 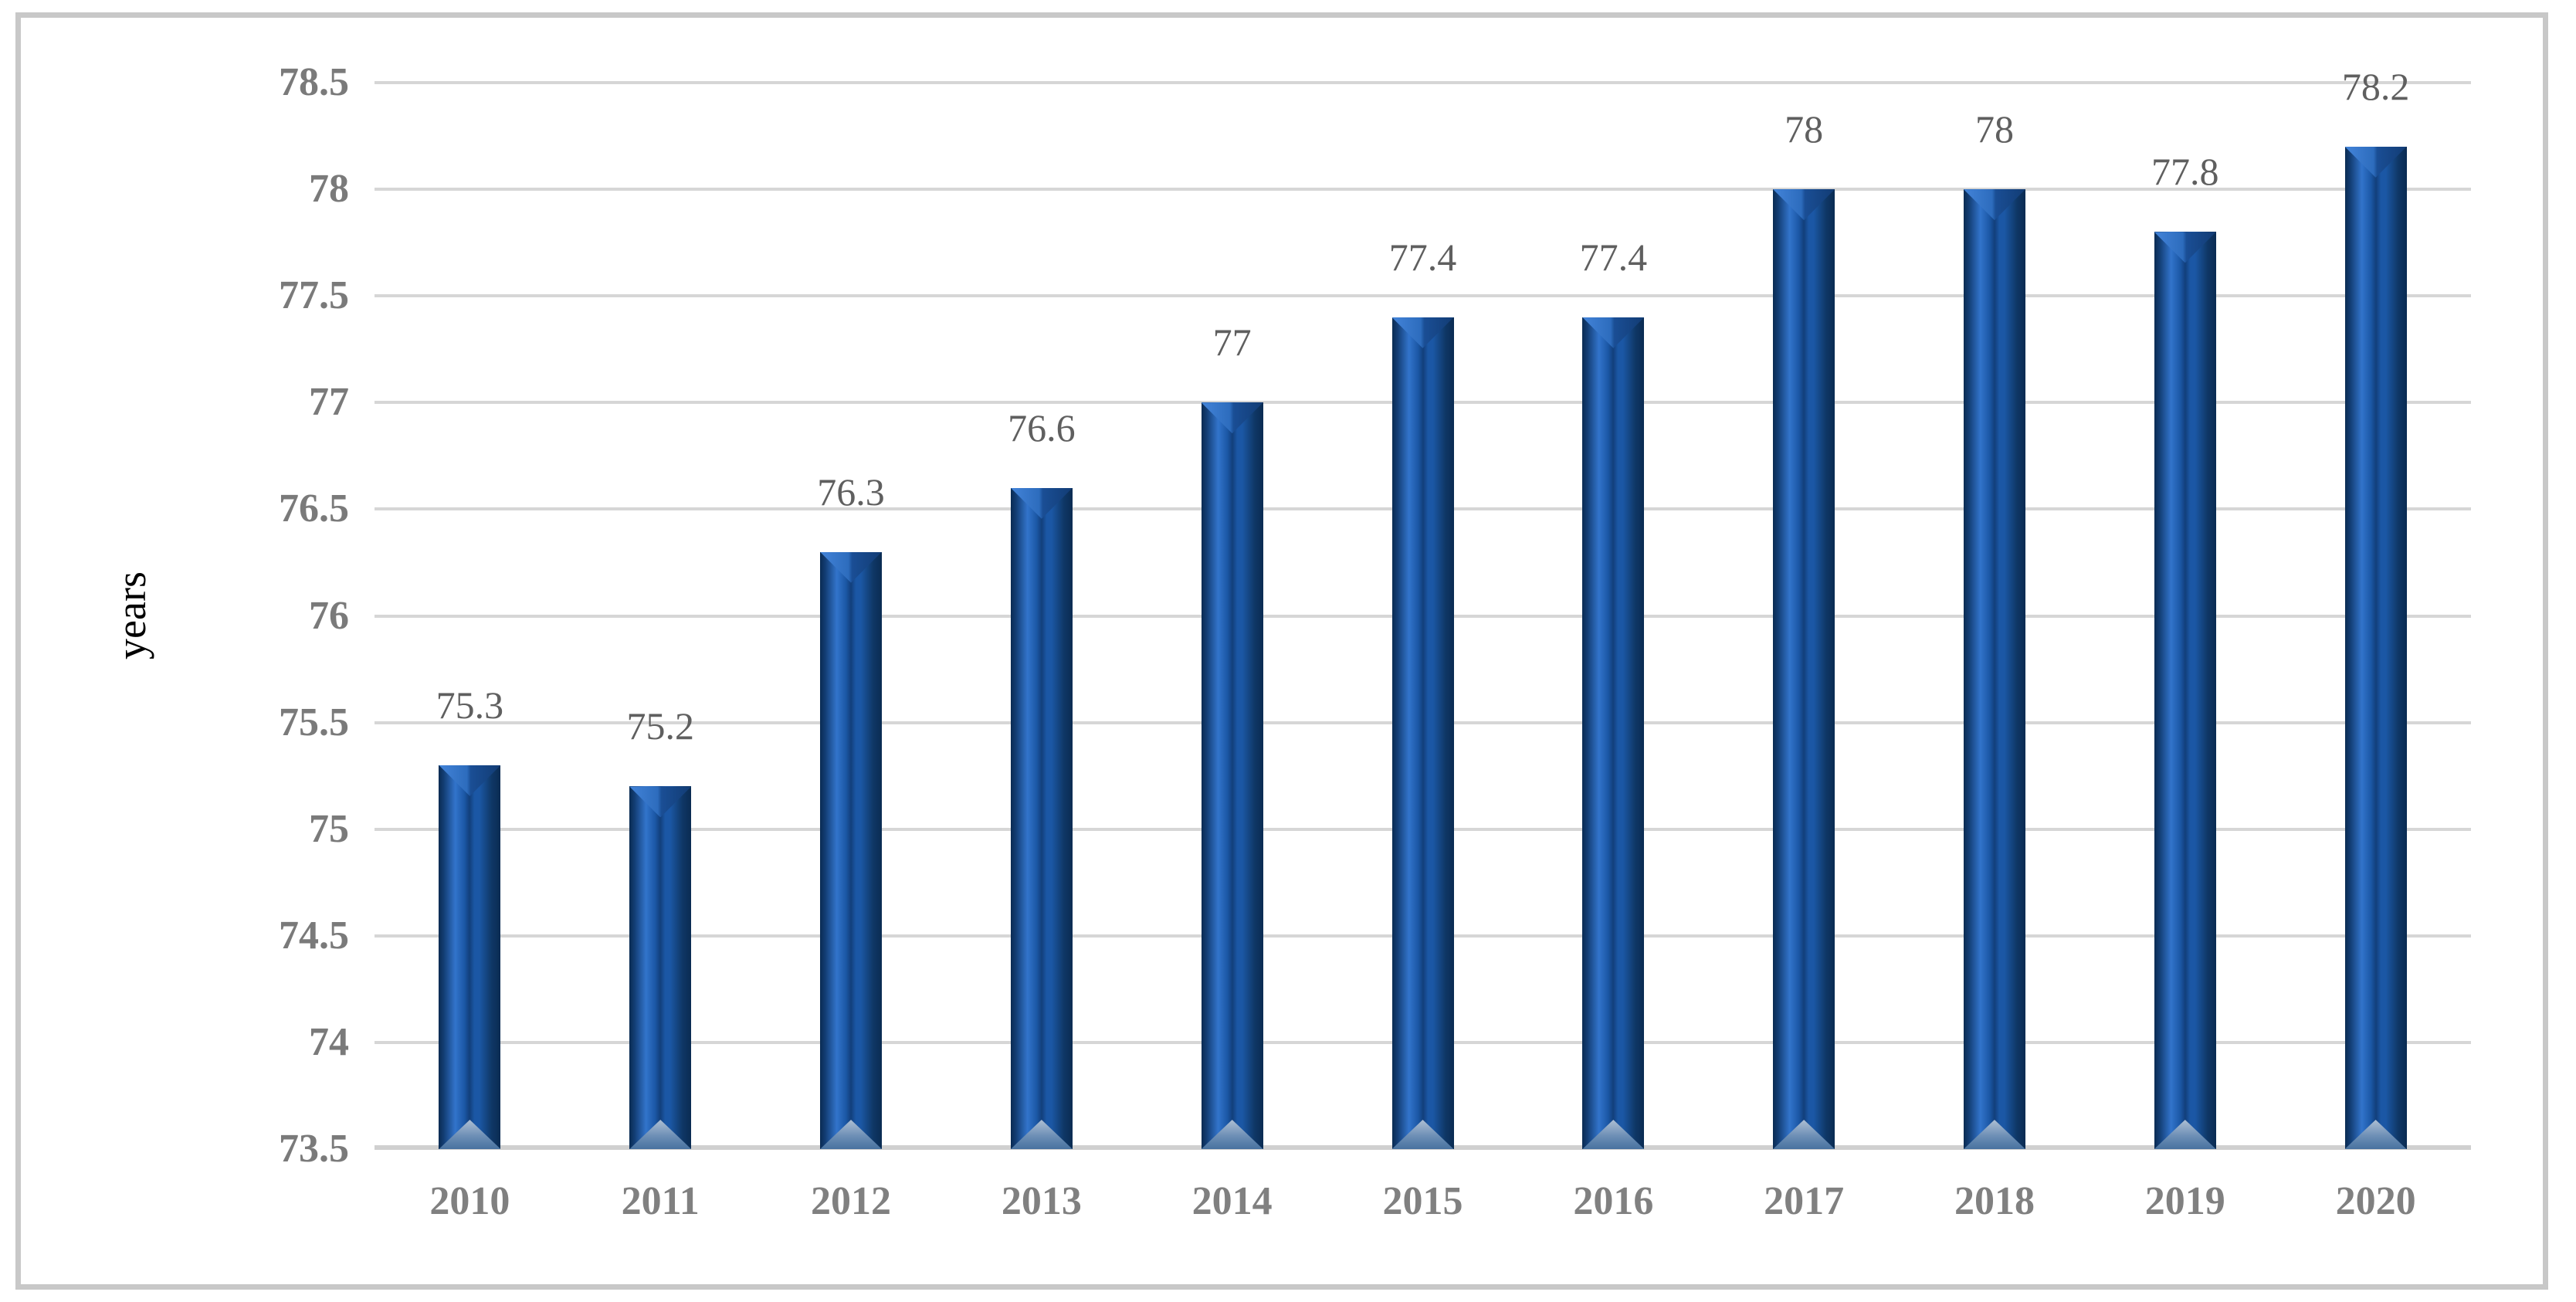 I want to click on x-tick-label: 2017, so click(x=1804, y=1201).